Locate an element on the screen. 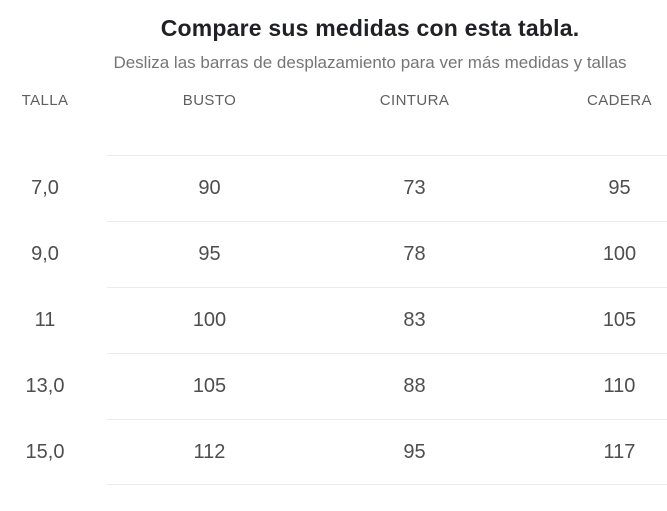  table-row: 105 88 110 is located at coordinates (387, 386).